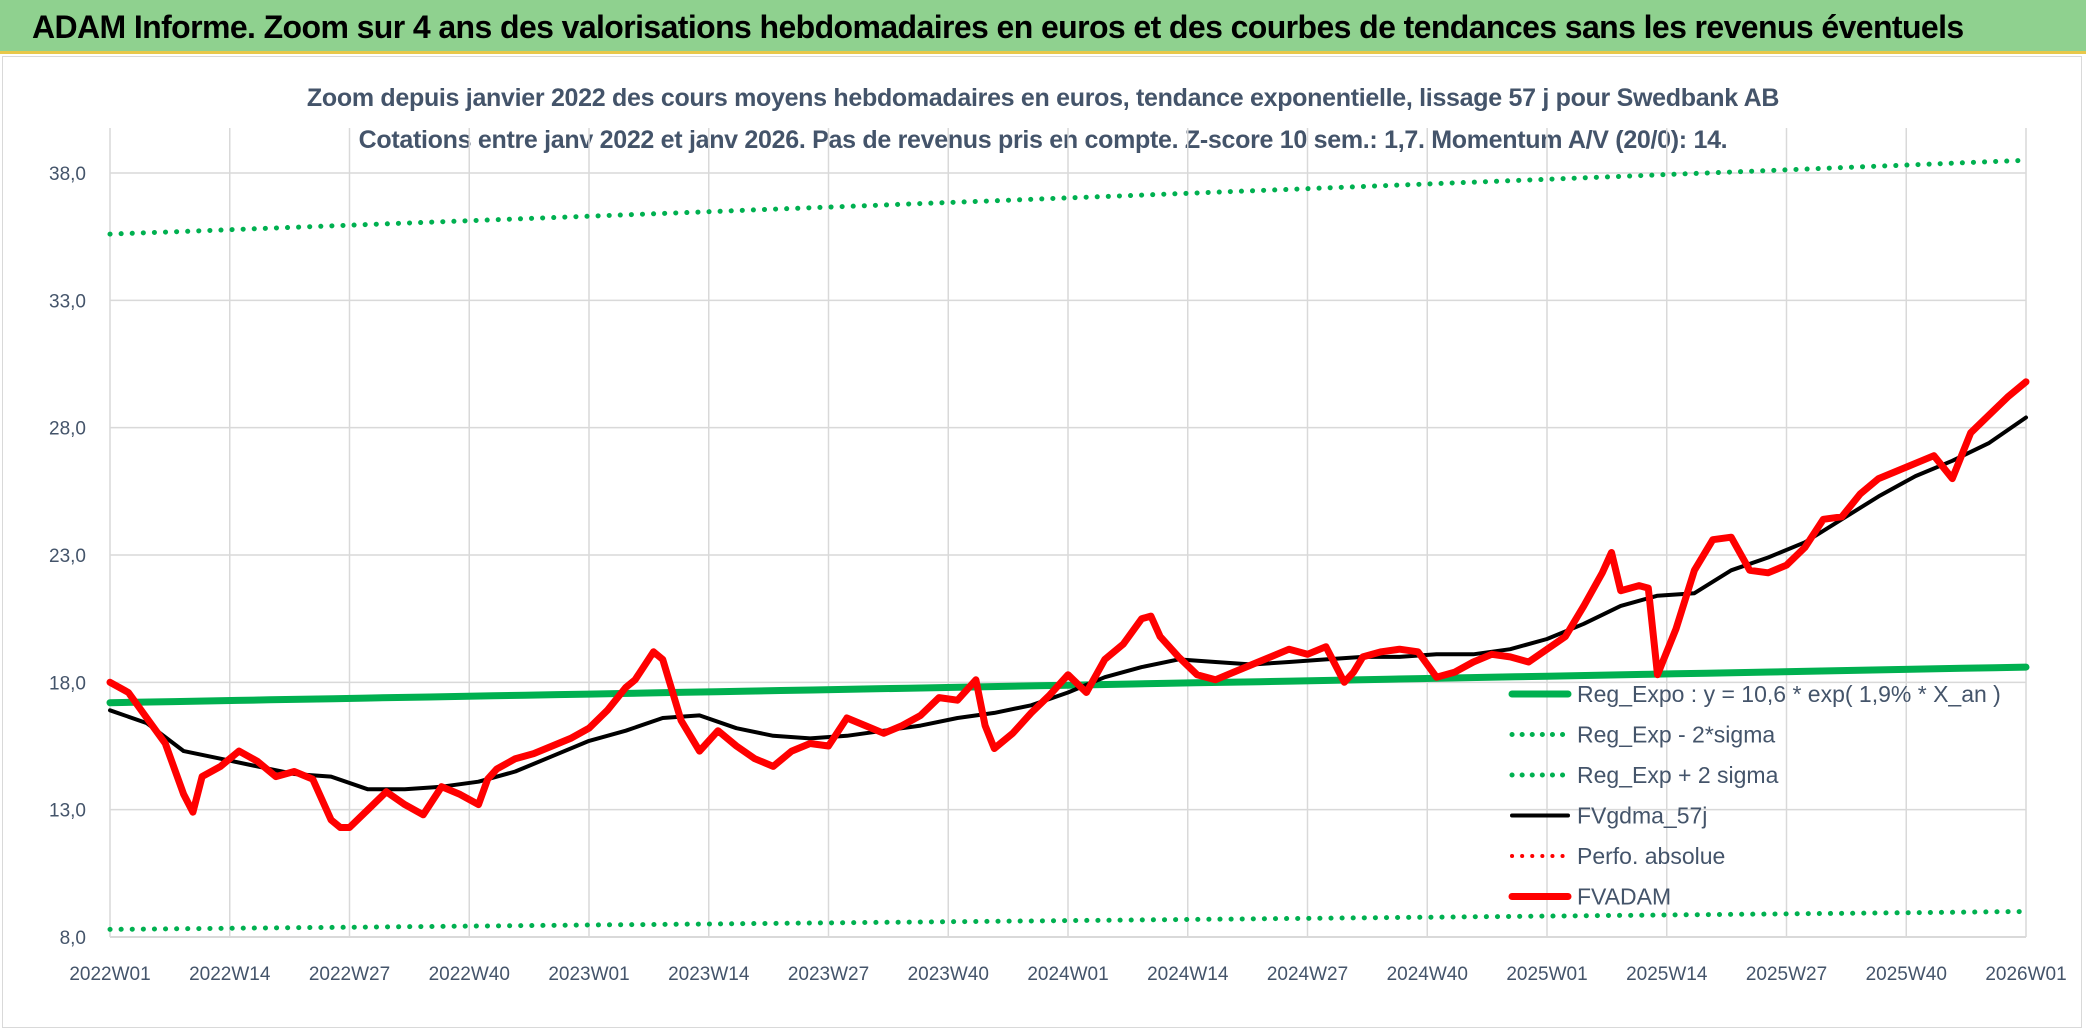 Image resolution: width=2086 pixels, height=1031 pixels. Describe the element at coordinates (67, 556) in the screenshot. I see `y-tick-label: 23,0` at that location.